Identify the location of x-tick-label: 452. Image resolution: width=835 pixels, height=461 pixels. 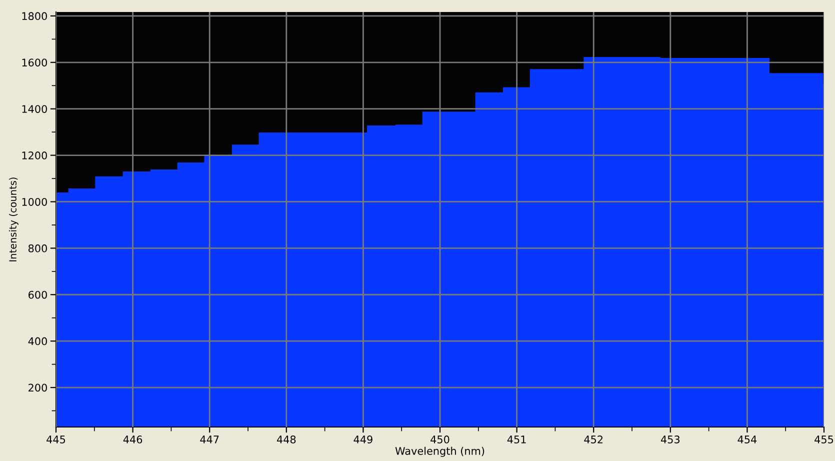
(593, 440).